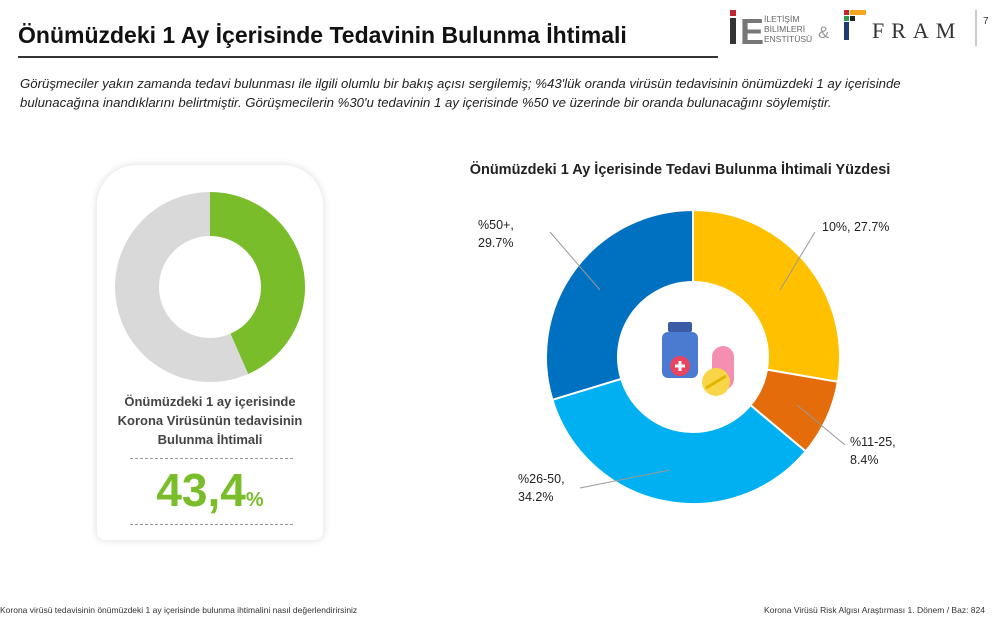 This screenshot has height=620, width=1000. I want to click on title-underline, so click(368, 57).